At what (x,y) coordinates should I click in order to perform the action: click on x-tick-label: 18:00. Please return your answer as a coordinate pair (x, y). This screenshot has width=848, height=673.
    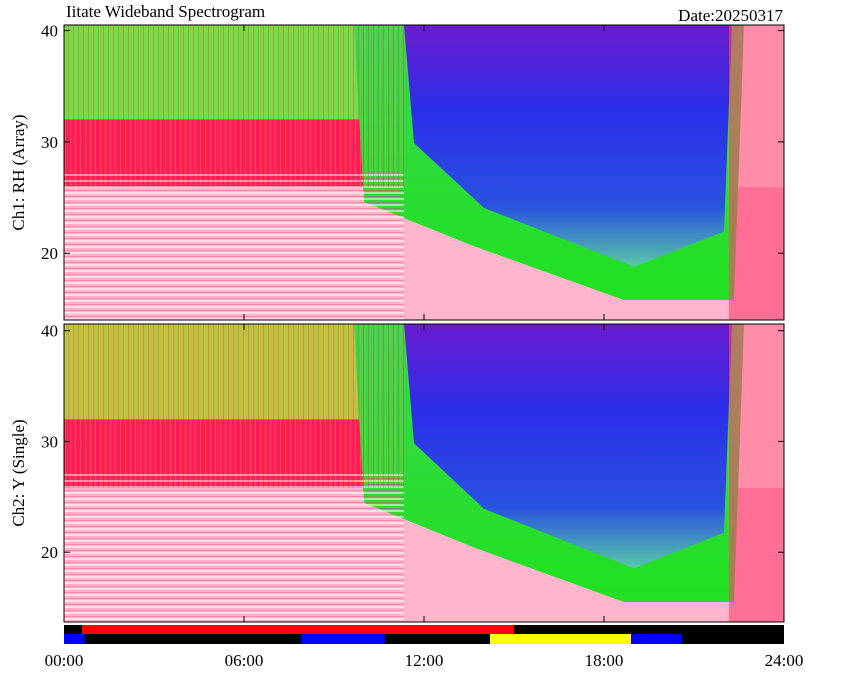
    Looking at the image, I should click on (604, 659).